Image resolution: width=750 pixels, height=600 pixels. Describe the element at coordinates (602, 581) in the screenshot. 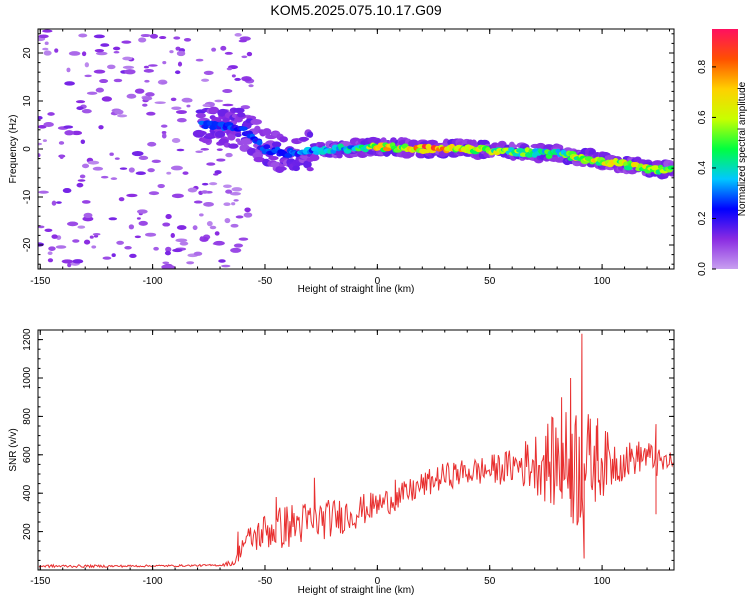

I see `x-tick-label: 100` at that location.